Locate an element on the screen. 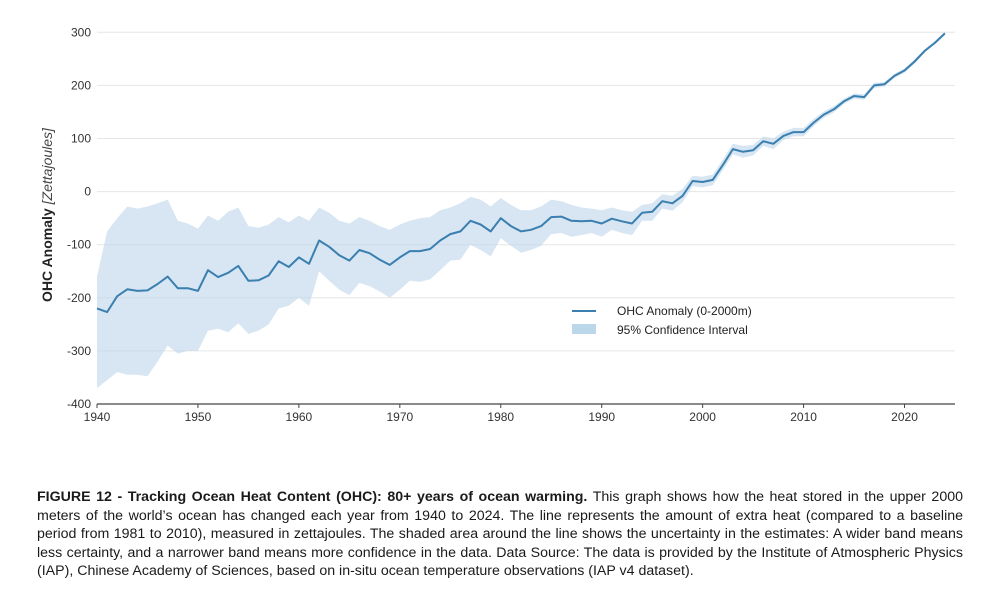  x-tick-labels: 1940 1950 1960 1970 1980 1990 2000 2010 2020 is located at coordinates (501, 417).